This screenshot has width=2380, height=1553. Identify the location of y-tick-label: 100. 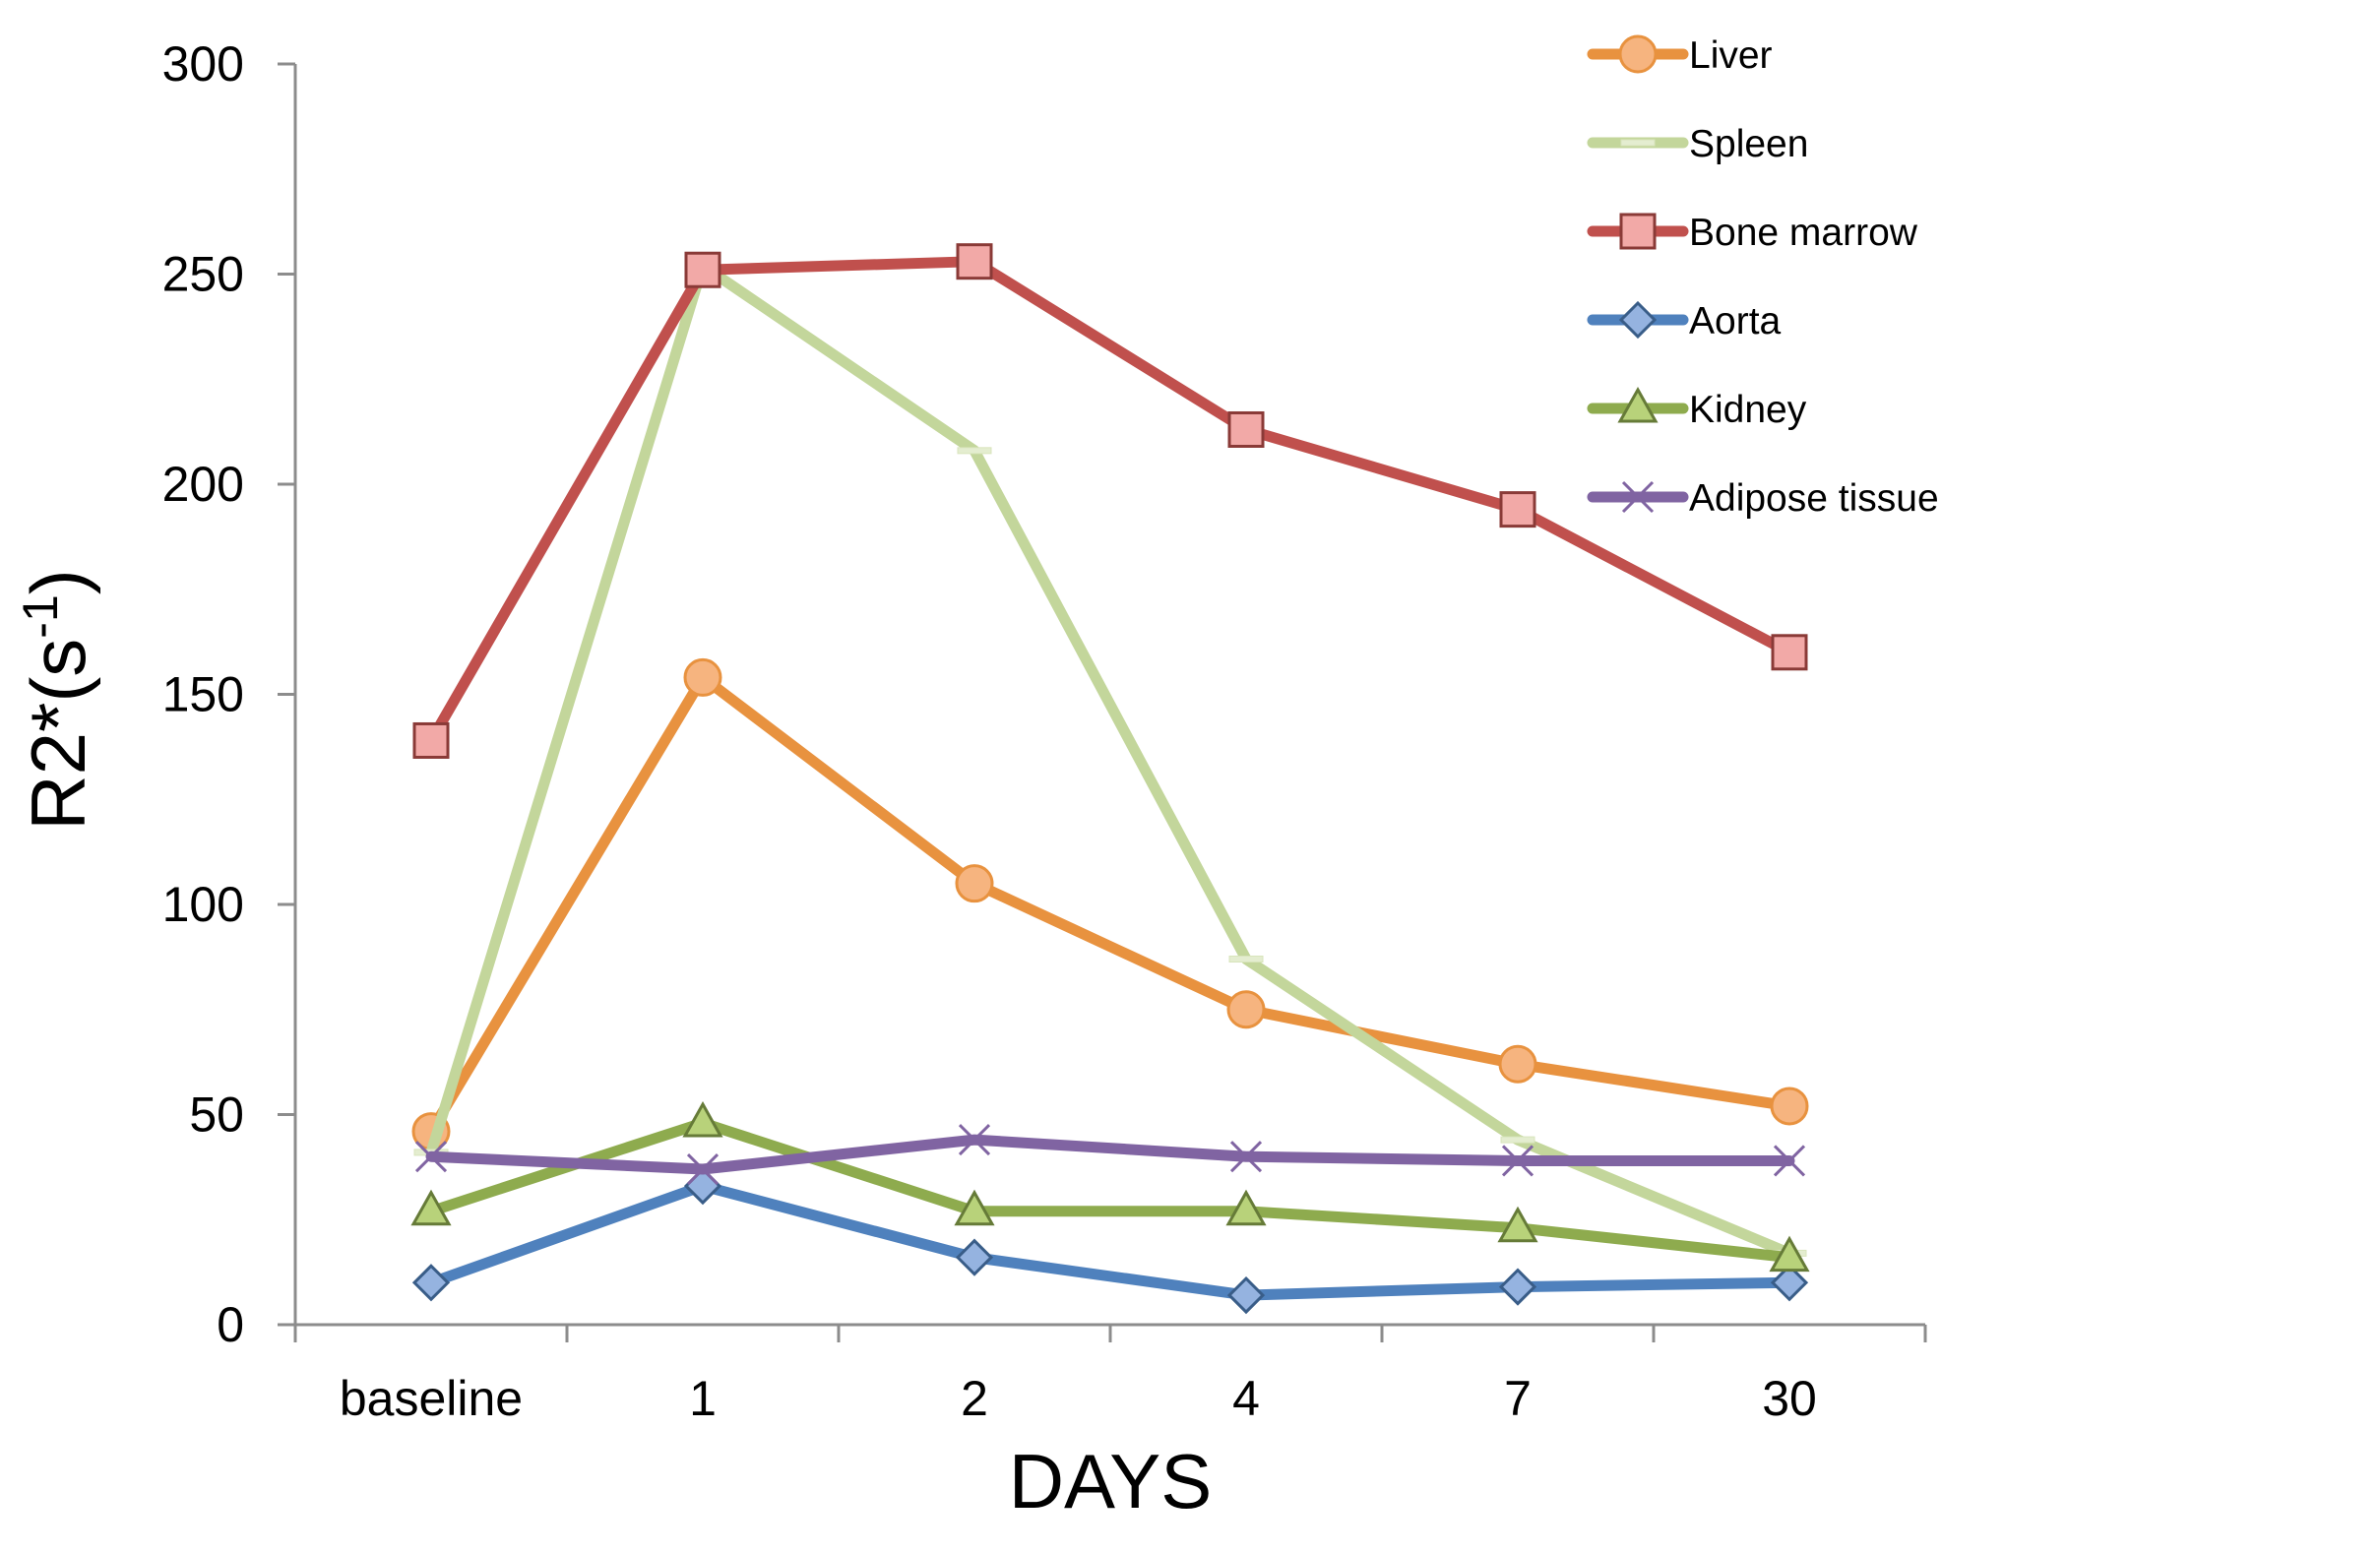
(203, 904).